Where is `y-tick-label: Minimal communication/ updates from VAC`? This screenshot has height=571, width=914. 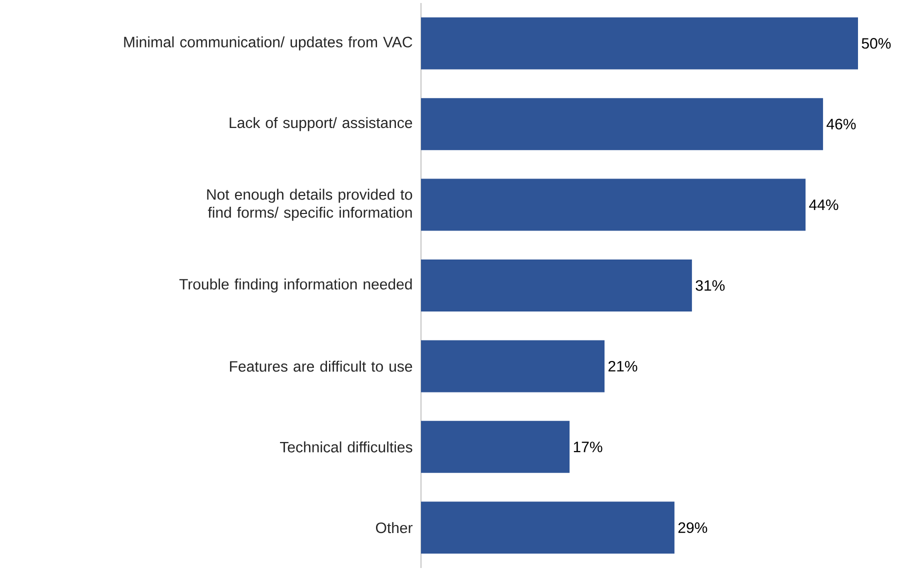 y-tick-label: Minimal communication/ updates from VAC is located at coordinates (268, 43).